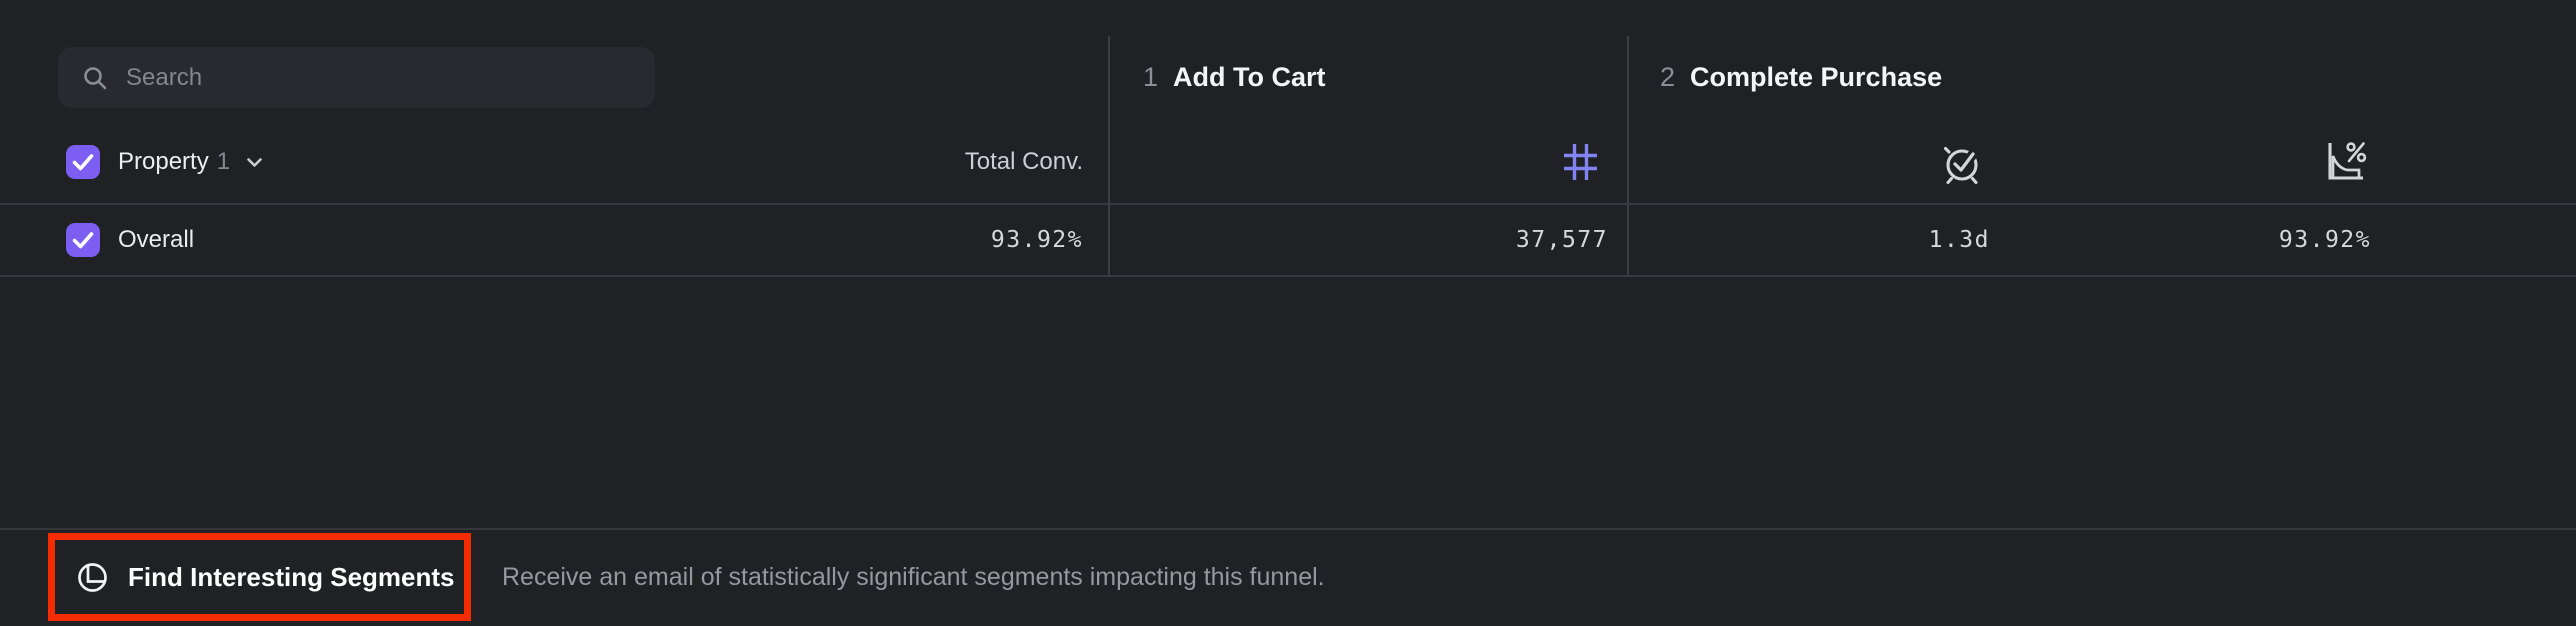 The image size is (2576, 626). Describe the element at coordinates (223, 161) in the screenshot. I see `property-index: 1` at that location.